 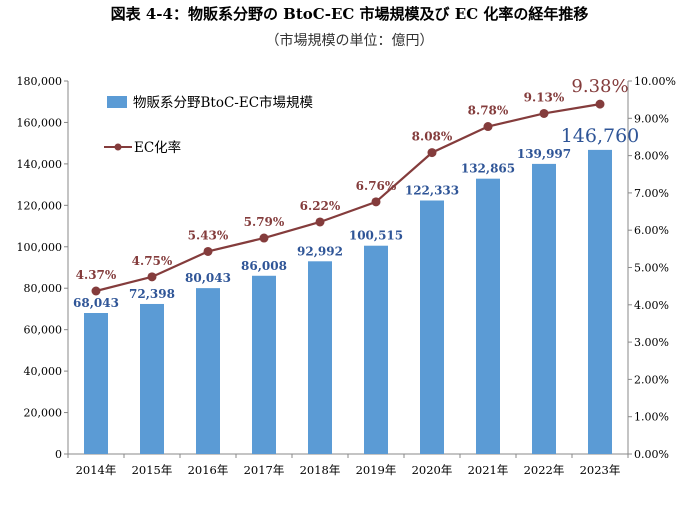 What do you see at coordinates (651, 268) in the screenshot?
I see `y-right-tick-label: 5.00%` at bounding box center [651, 268].